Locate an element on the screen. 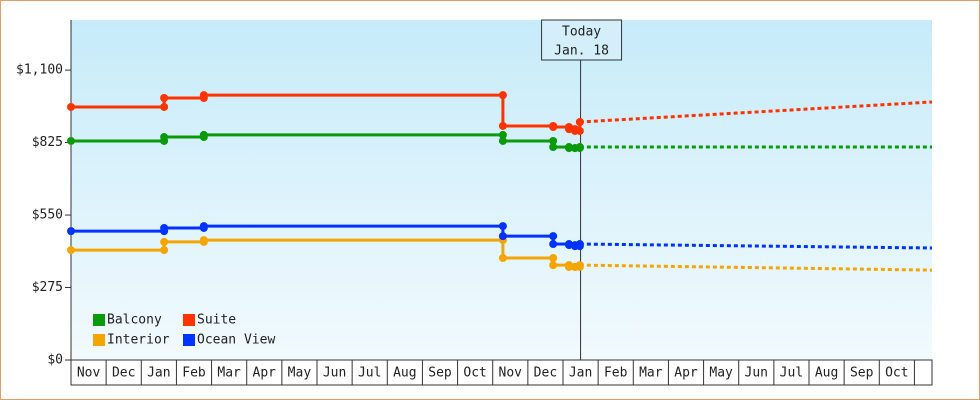  today-label: Today is located at coordinates (581, 32).